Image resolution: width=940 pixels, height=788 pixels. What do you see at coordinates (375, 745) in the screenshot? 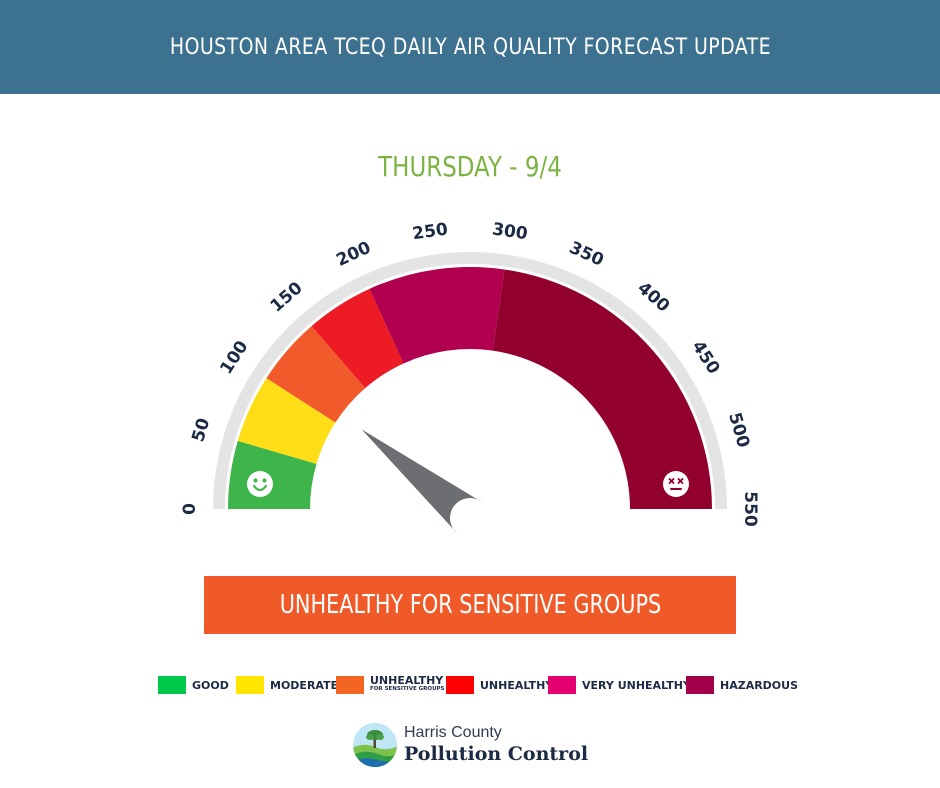
I see `logo-emblem-icon` at bounding box center [375, 745].